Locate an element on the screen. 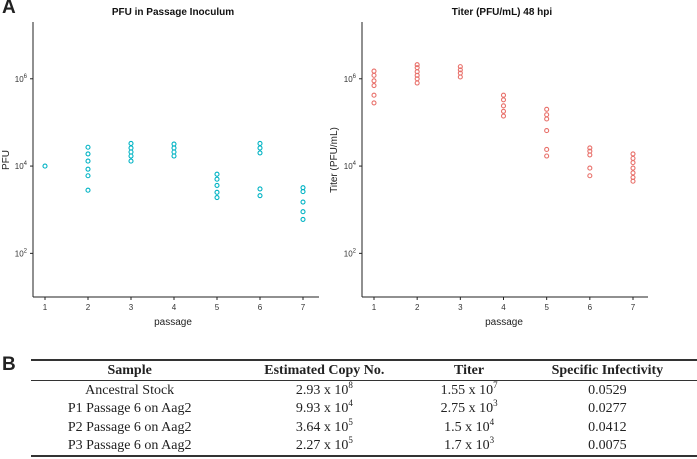  cell-sample: P2 Passage 6 on Aag2 is located at coordinates (129, 427).